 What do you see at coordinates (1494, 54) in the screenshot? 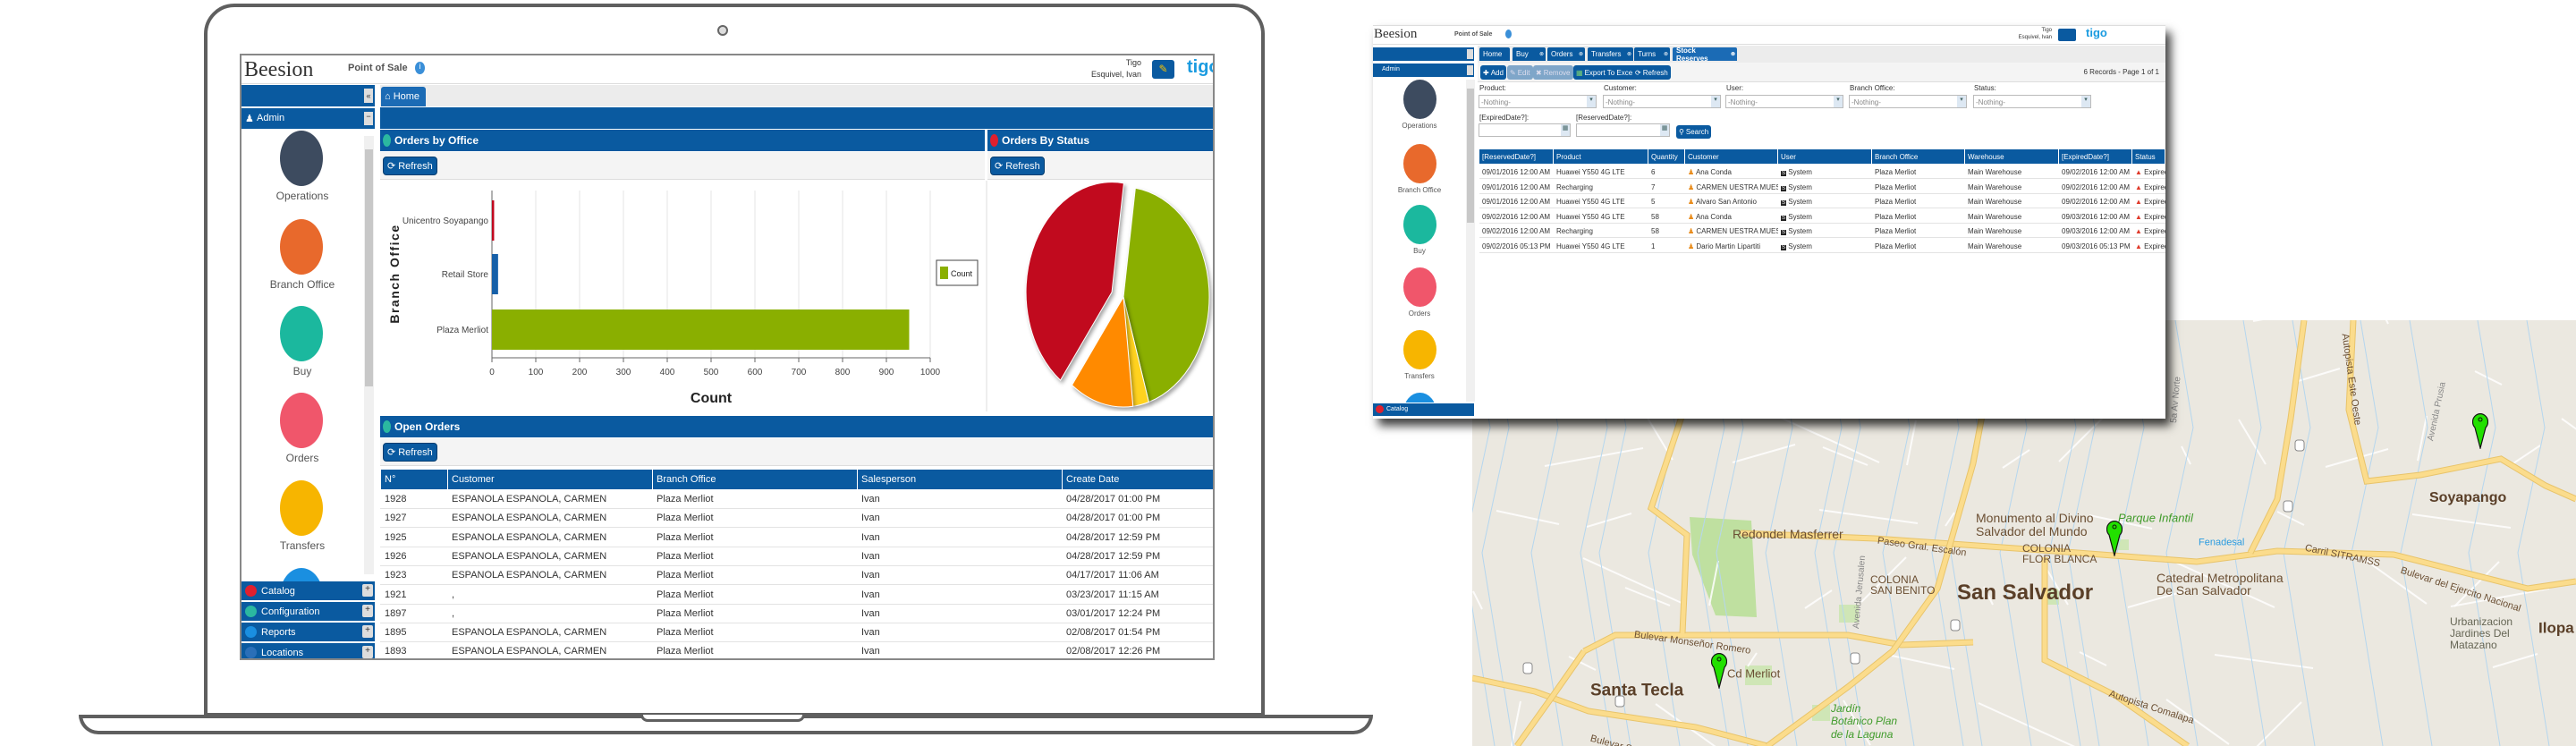
I see `tab-home: Home` at bounding box center [1494, 54].